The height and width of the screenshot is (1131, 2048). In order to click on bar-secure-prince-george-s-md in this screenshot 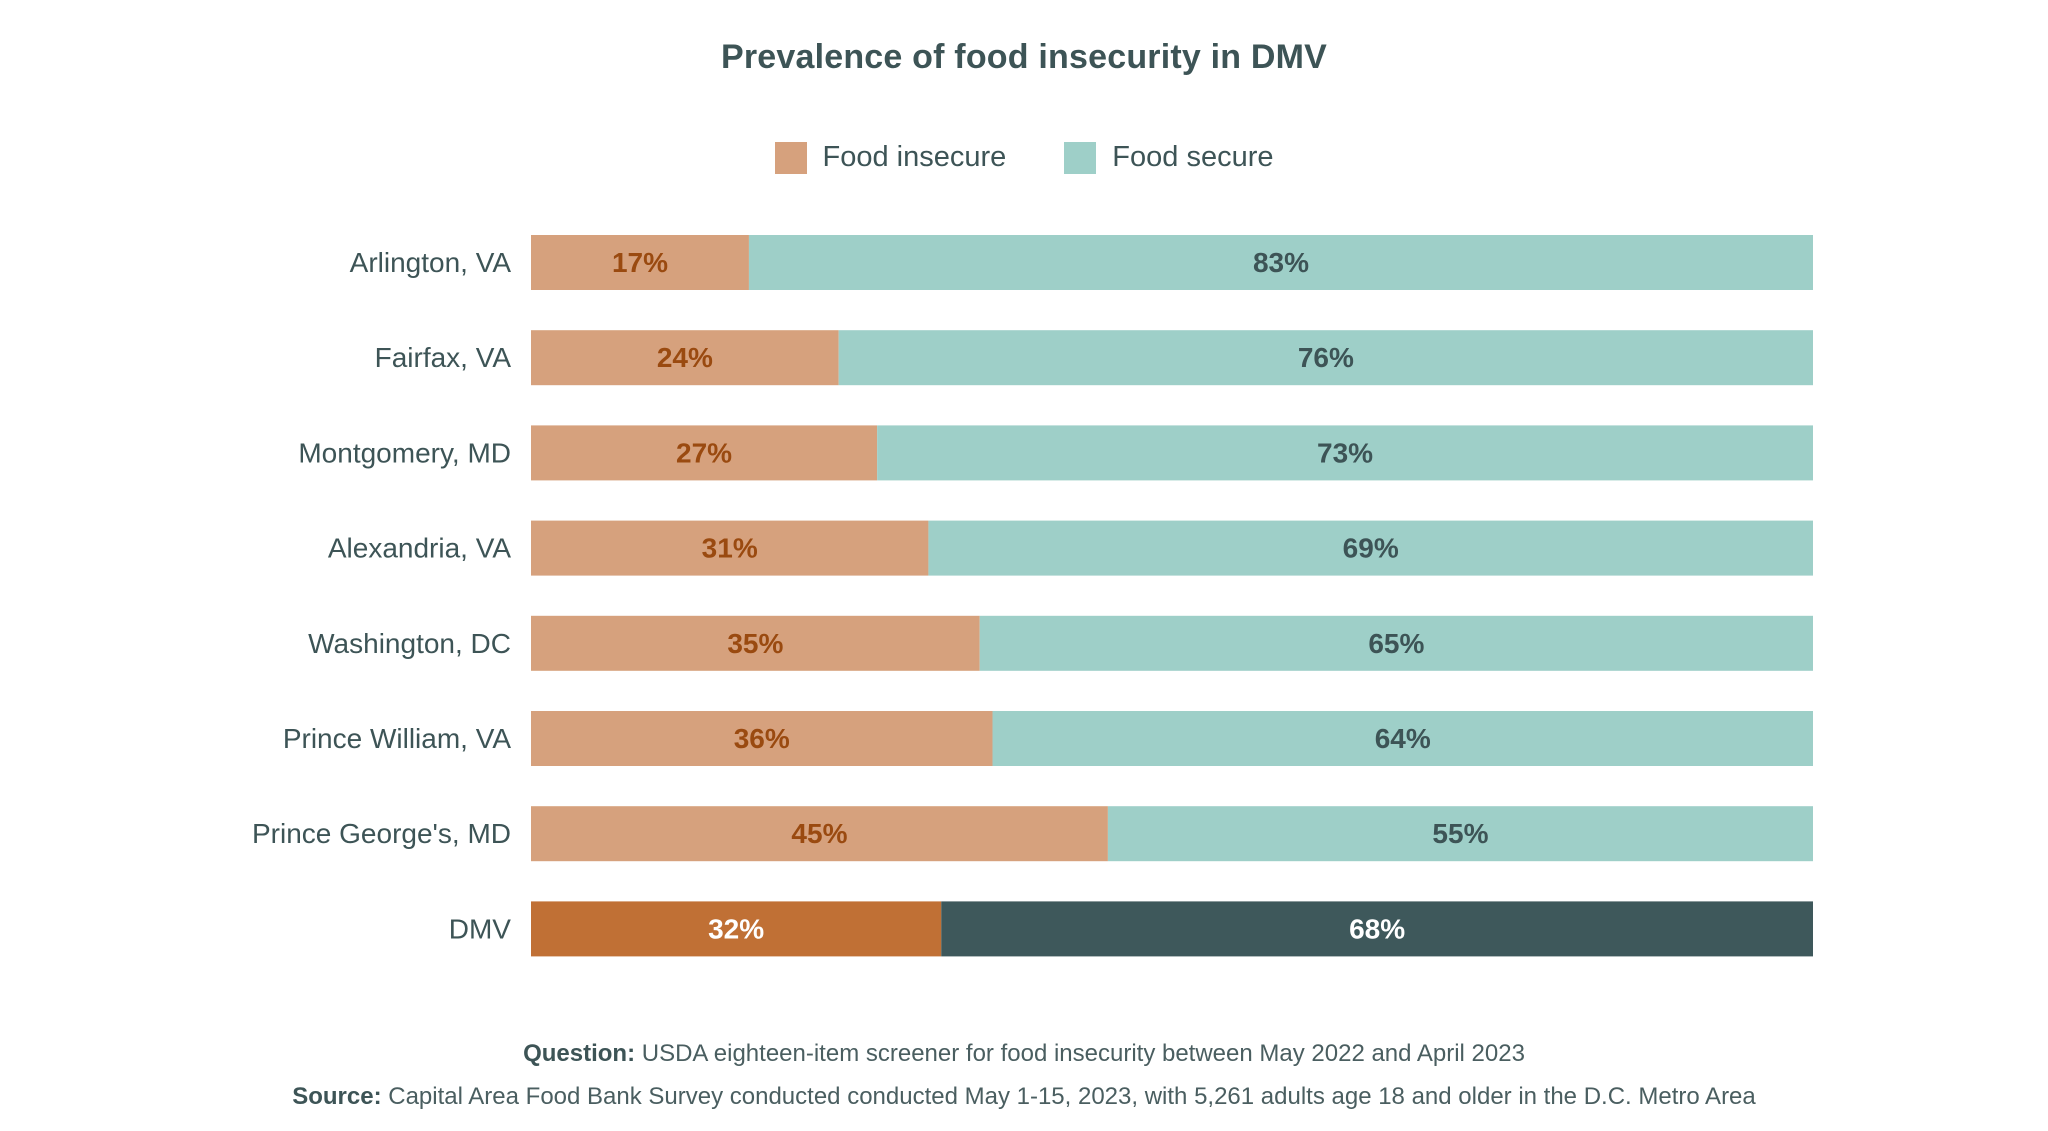, I will do `click(1460, 834)`.